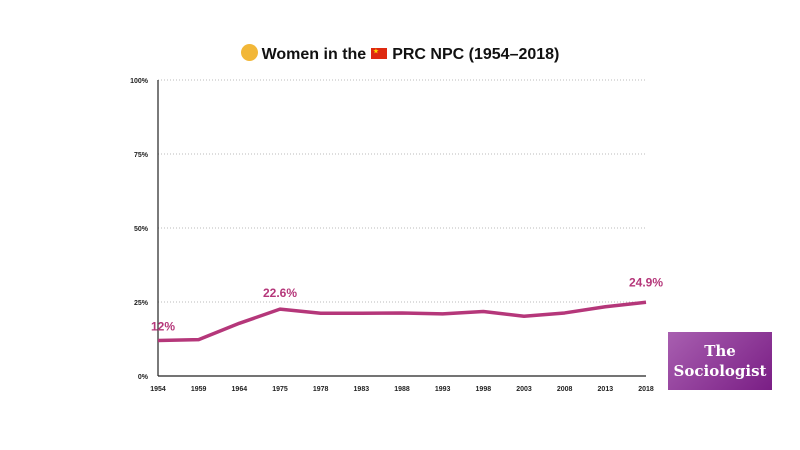 The height and width of the screenshot is (450, 800). What do you see at coordinates (280, 293) in the screenshot?
I see `data-label: 22.6%` at bounding box center [280, 293].